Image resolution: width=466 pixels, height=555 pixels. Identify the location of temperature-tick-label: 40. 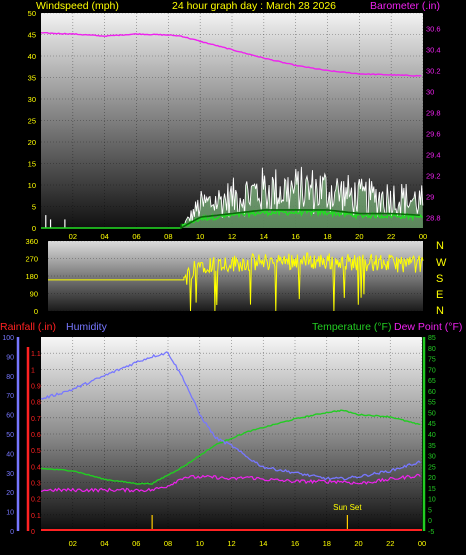
(432, 435).